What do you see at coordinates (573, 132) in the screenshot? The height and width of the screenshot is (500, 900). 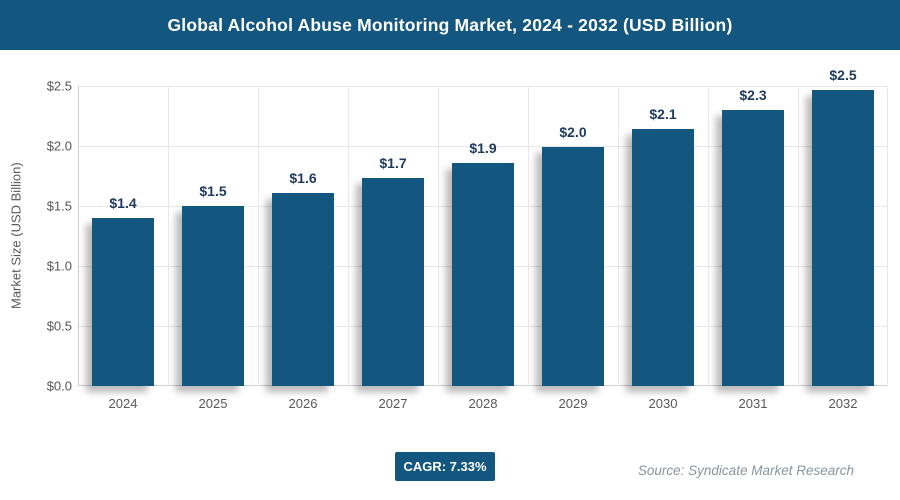 I see `bar-value-label: $2.0` at bounding box center [573, 132].